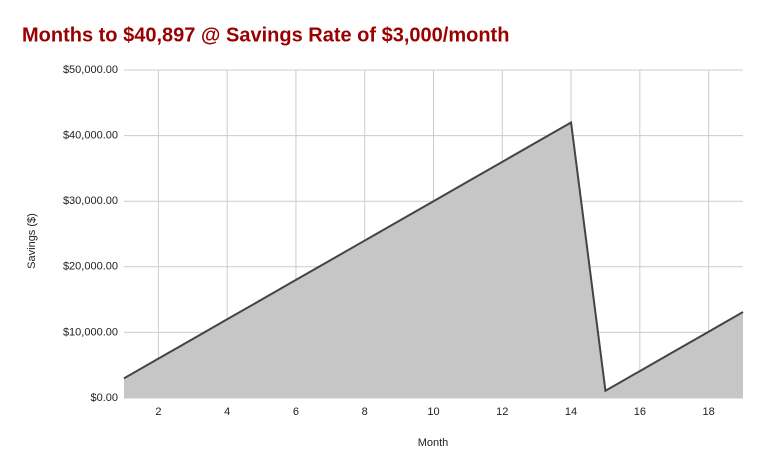 The image size is (767, 475). I want to click on y-tick-label: $50,000.00, so click(90, 70).